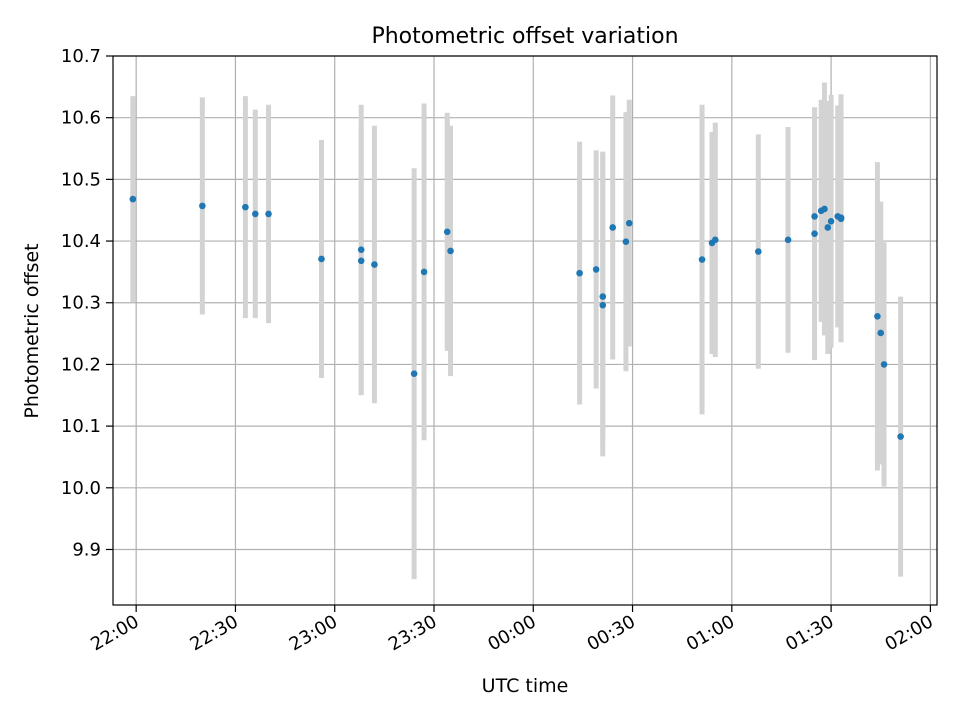 Image resolution: width=960 pixels, height=724 pixels. What do you see at coordinates (32, 330) in the screenshot?
I see `y-axis-label: Photometric offset` at bounding box center [32, 330].